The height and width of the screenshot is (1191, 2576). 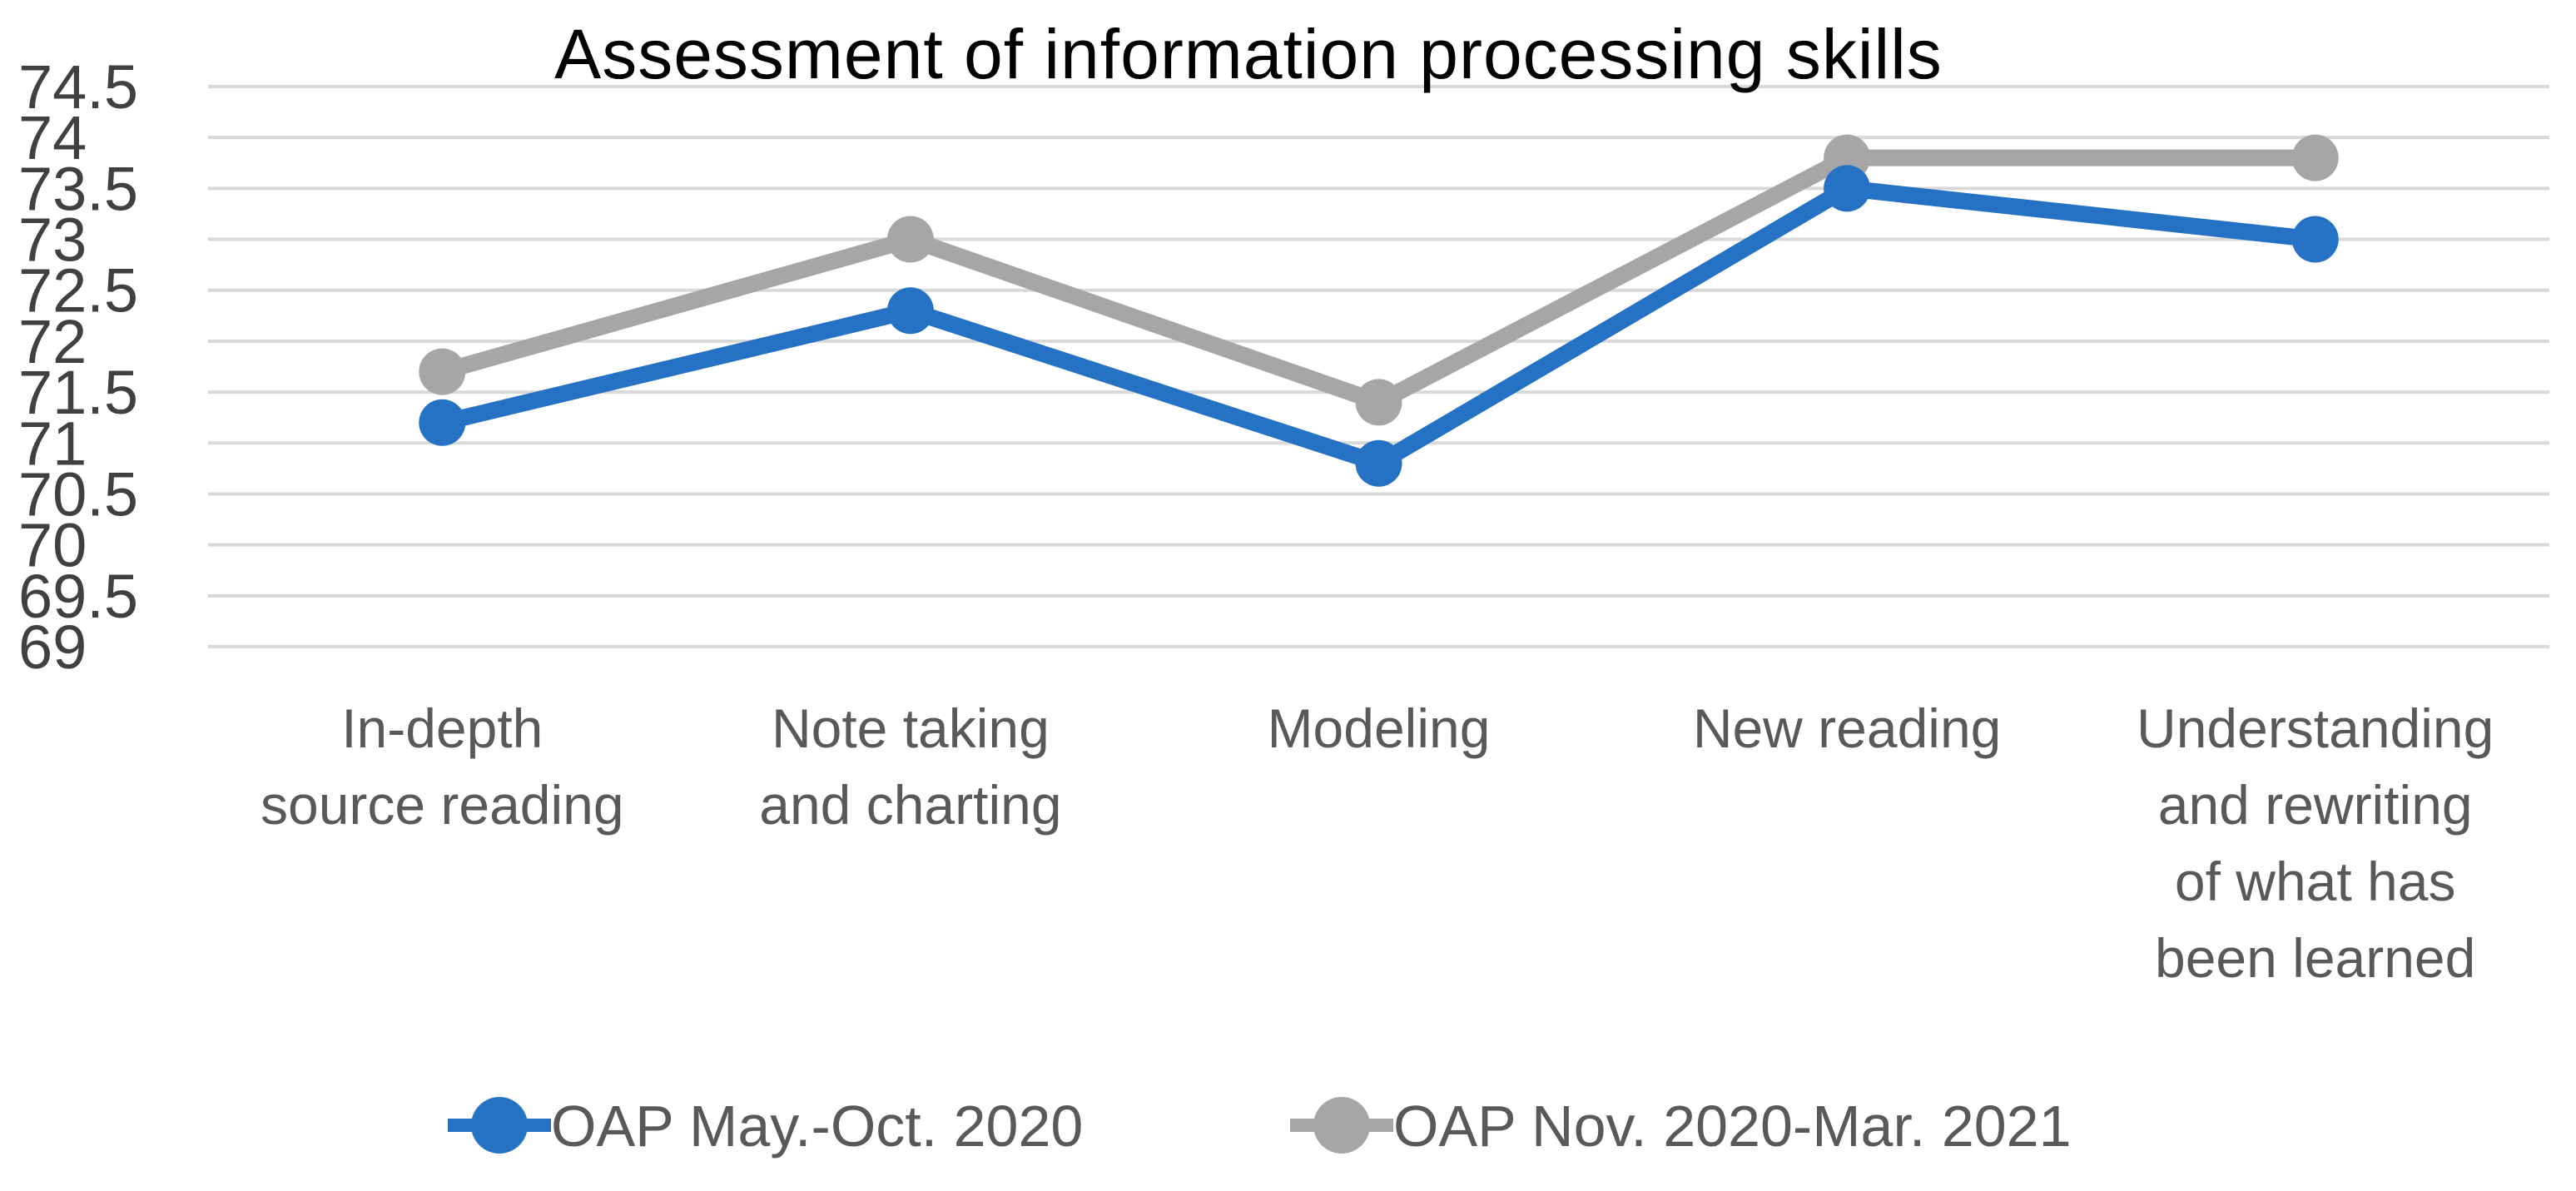 I want to click on x-category-label: New reading, so click(x=1847, y=728).